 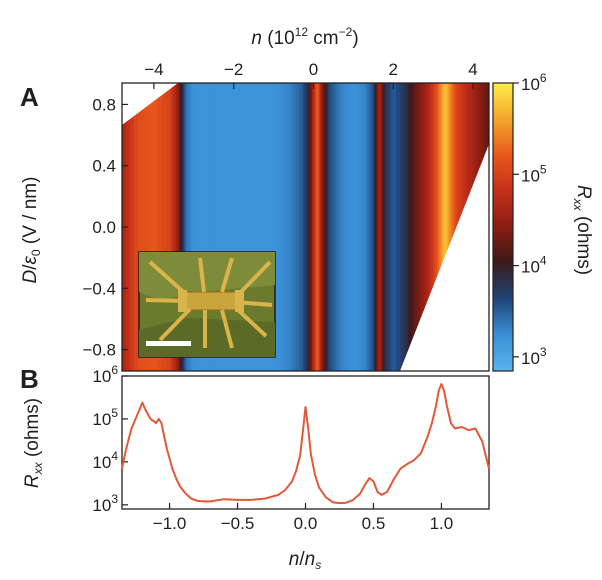 What do you see at coordinates (105, 503) in the screenshot?
I see `line-plot-y-tick-label: 10³` at bounding box center [105, 503].